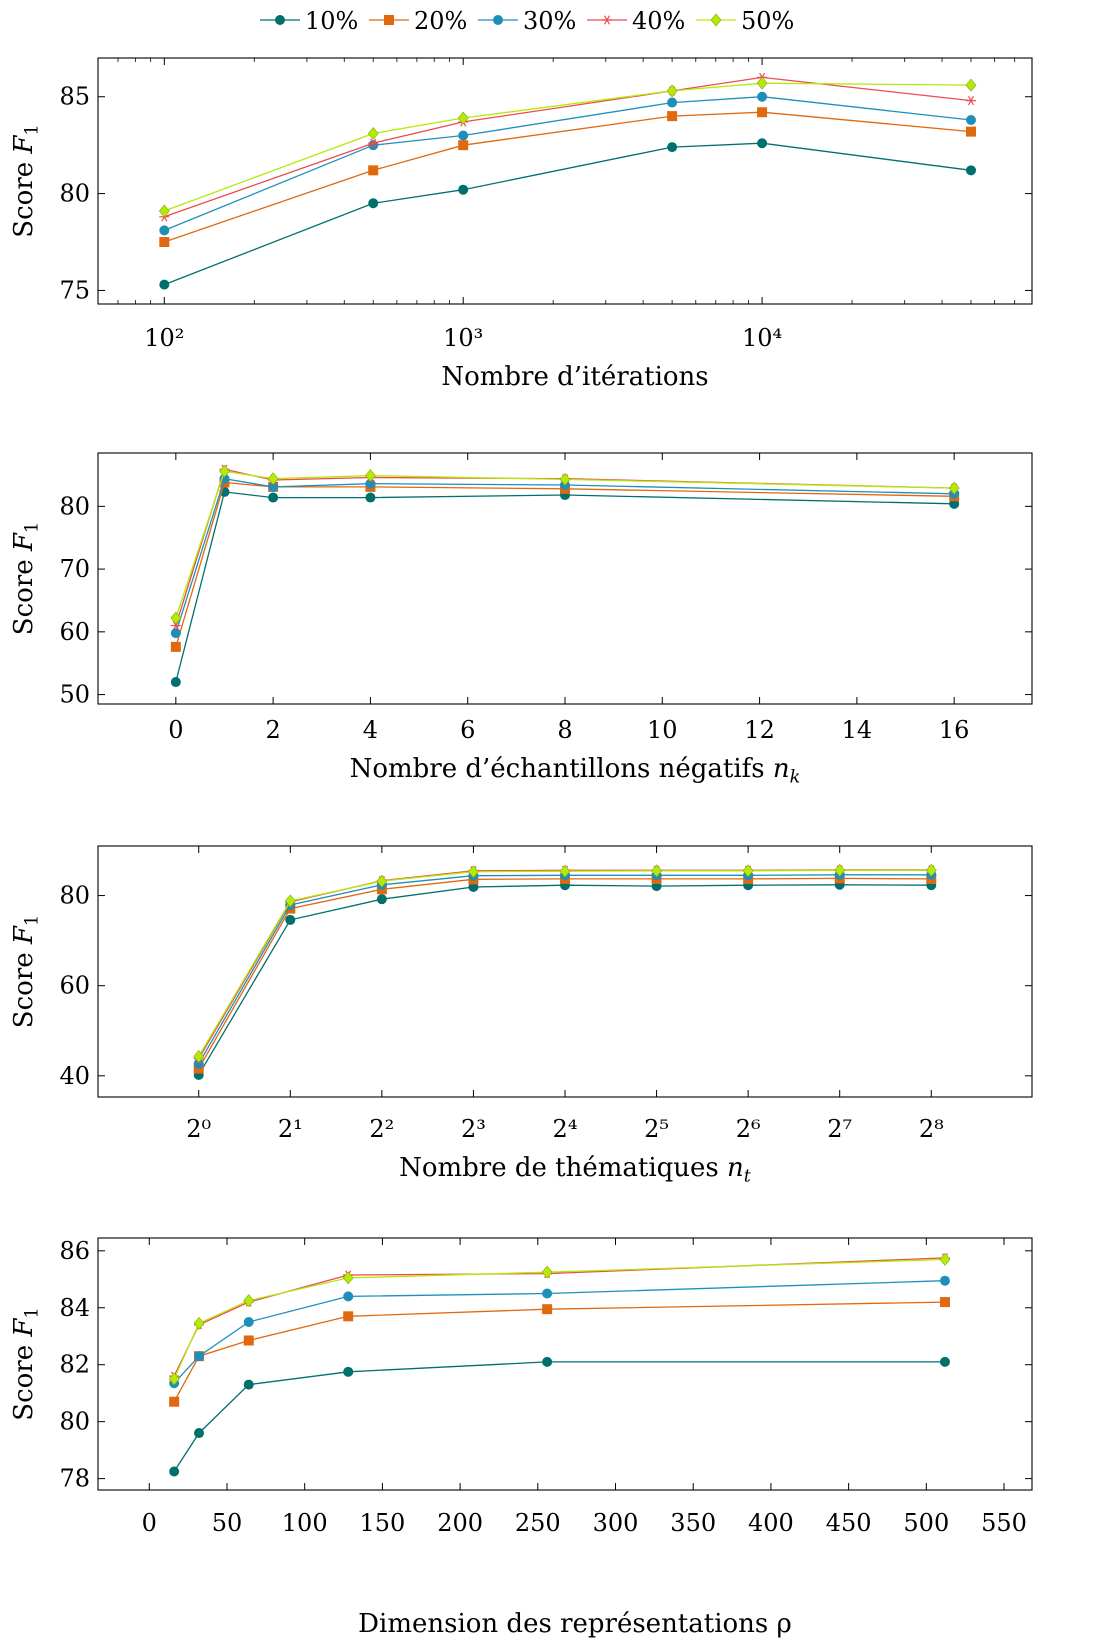 The width and height of the screenshot is (1102, 1645). I want to click on x-axis-label: Nombre d’itérations, so click(574, 377).